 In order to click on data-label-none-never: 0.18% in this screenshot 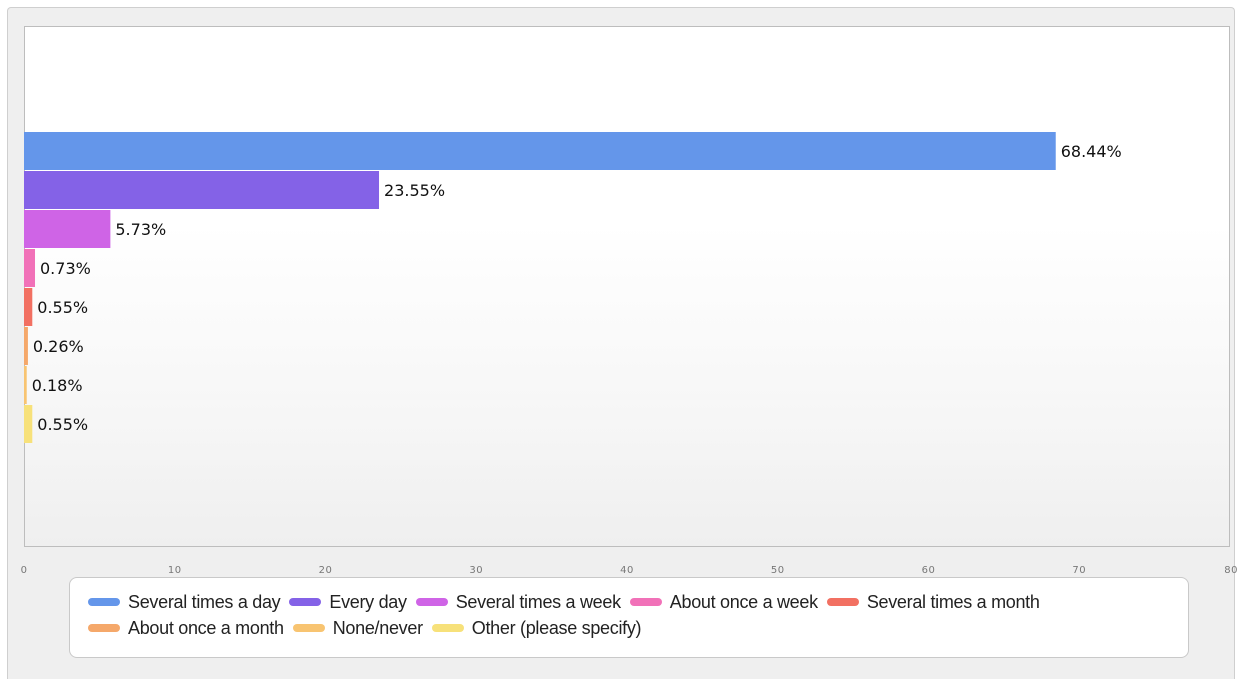, I will do `click(57, 385)`.